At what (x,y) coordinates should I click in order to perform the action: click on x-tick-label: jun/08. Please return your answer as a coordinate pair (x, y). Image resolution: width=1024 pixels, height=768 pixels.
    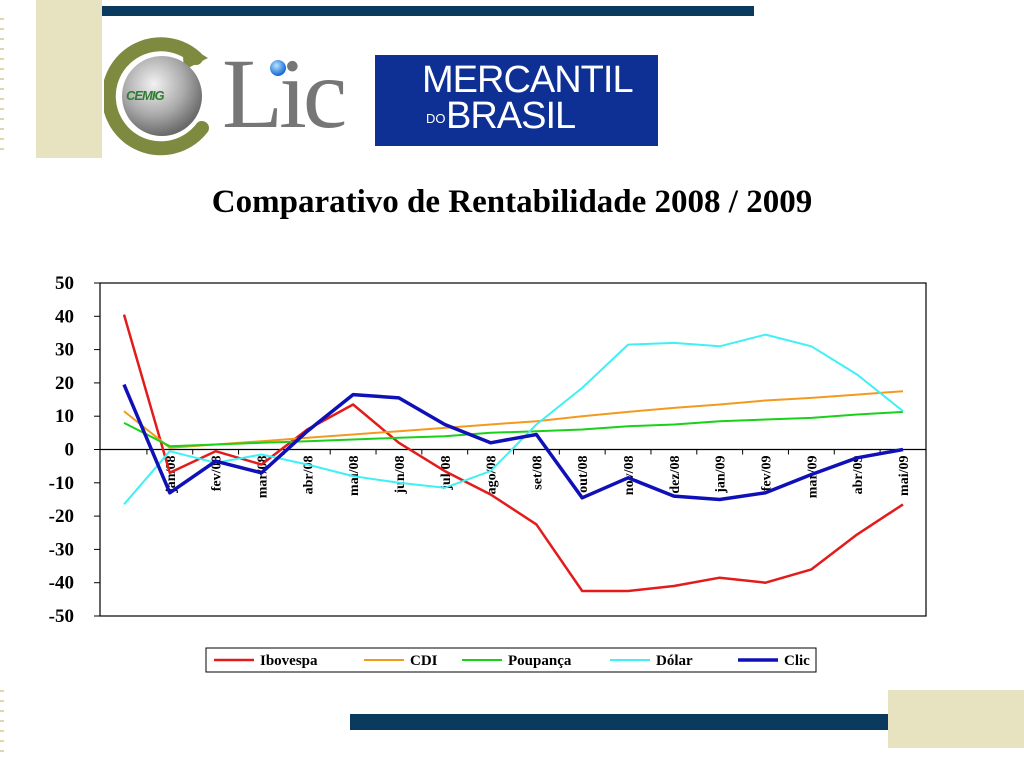
    Looking at the image, I should click on (400, 475).